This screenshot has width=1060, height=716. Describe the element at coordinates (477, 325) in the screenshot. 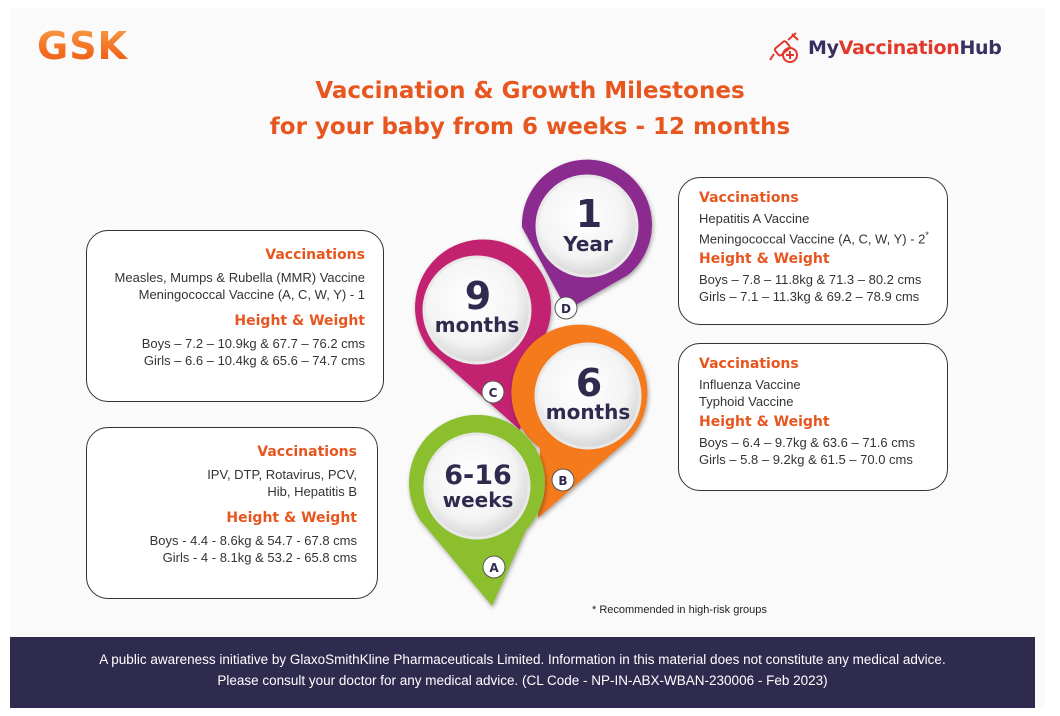

I see `pin-c-unit: months` at that location.